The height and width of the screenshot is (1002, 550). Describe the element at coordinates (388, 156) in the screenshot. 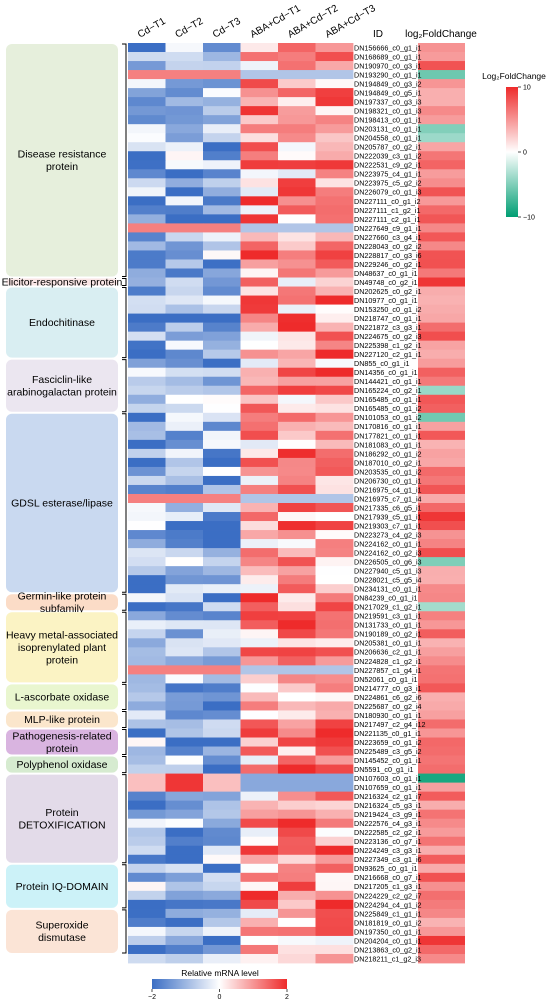

I see `gene-id-label: DN222039_c3_g1_i2` at that location.